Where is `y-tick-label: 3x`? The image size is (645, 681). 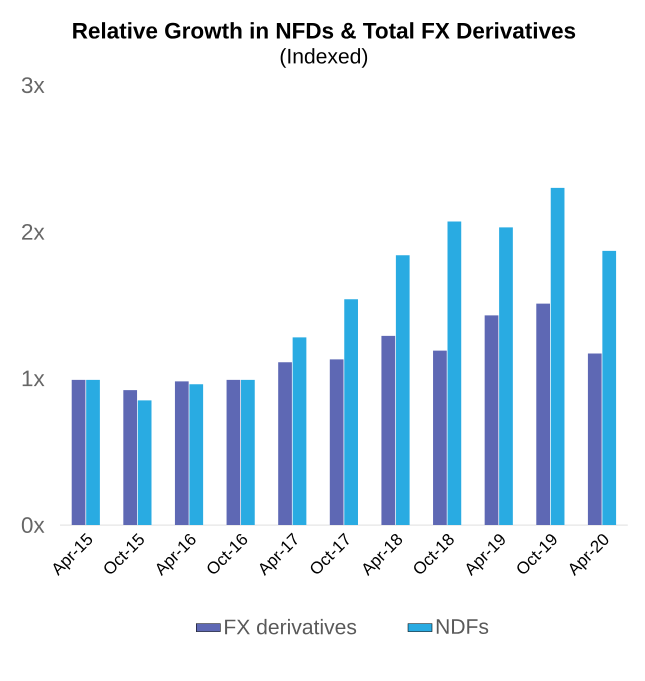
y-tick-label: 3x is located at coordinates (33, 85).